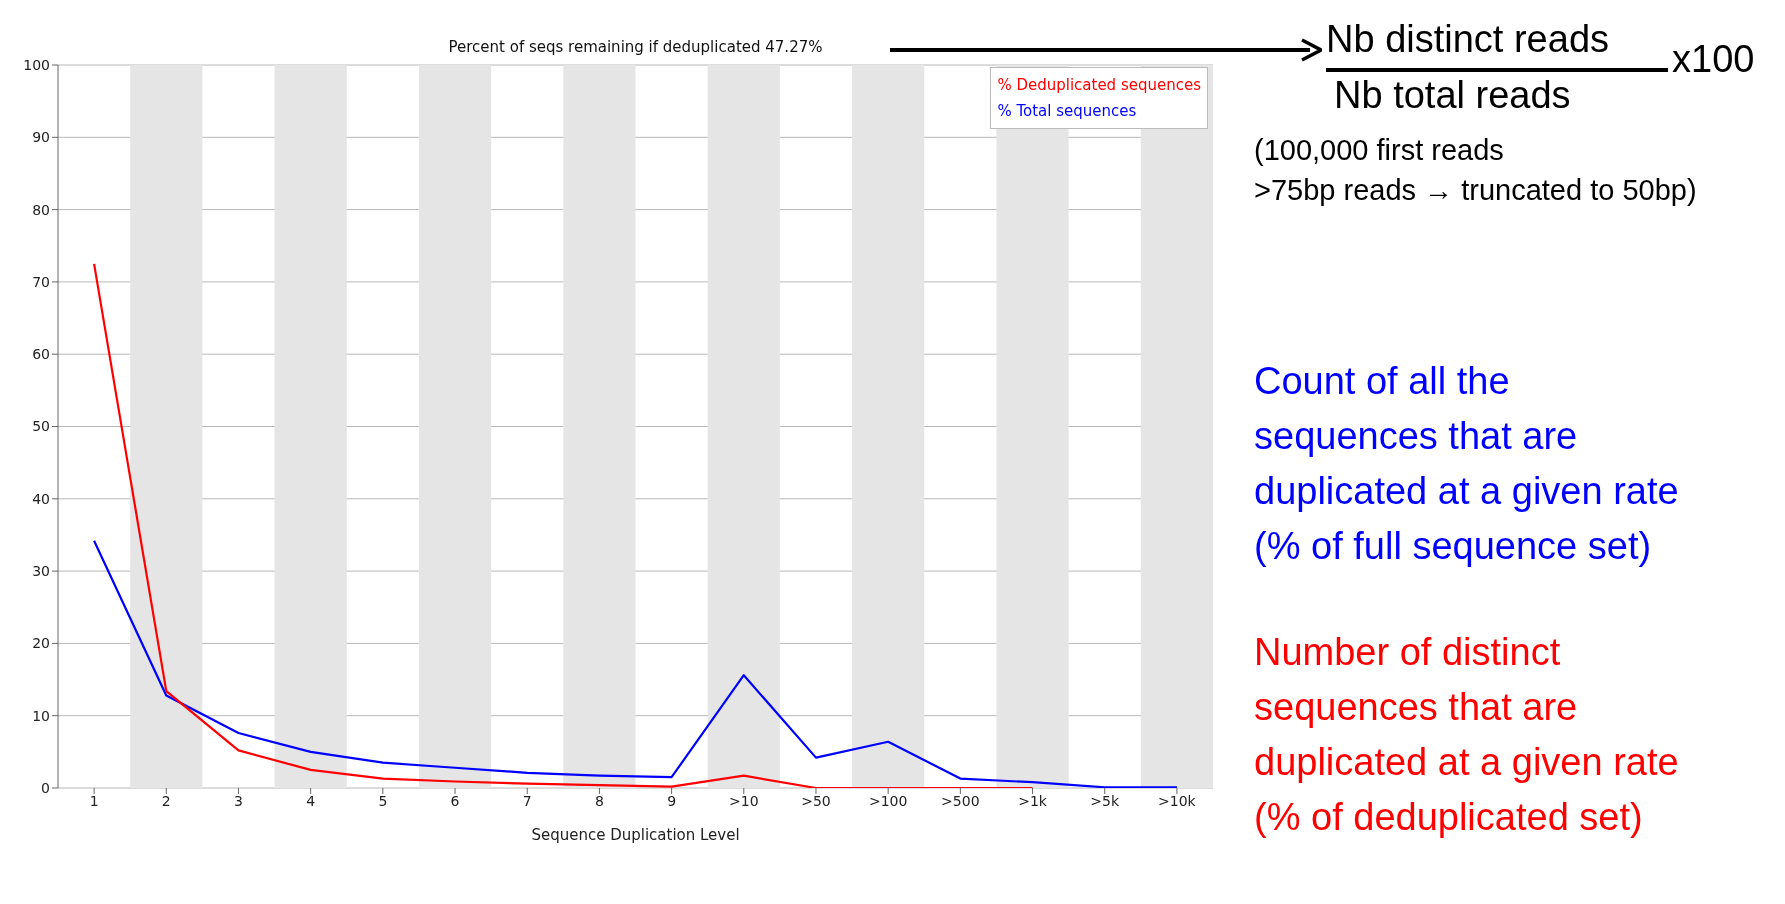 The height and width of the screenshot is (904, 1785). What do you see at coordinates (41, 137) in the screenshot?
I see `y-tick-label: 90` at bounding box center [41, 137].